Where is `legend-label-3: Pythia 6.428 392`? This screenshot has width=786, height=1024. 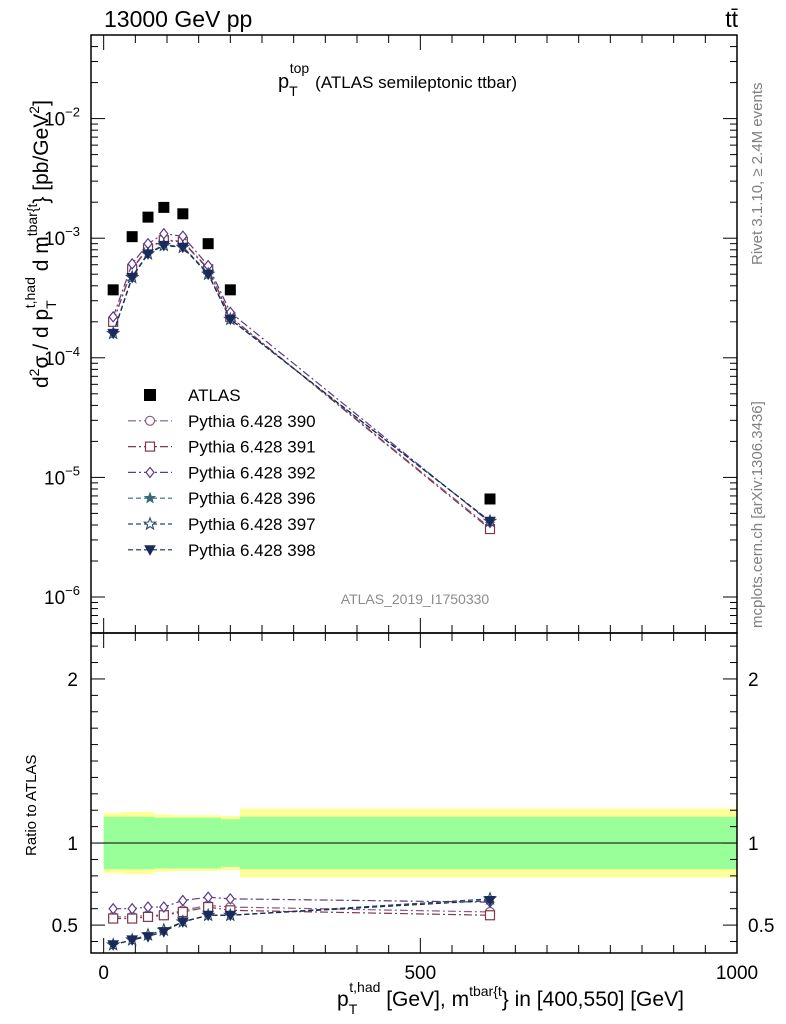 legend-label-3: Pythia 6.428 392 is located at coordinates (252, 472).